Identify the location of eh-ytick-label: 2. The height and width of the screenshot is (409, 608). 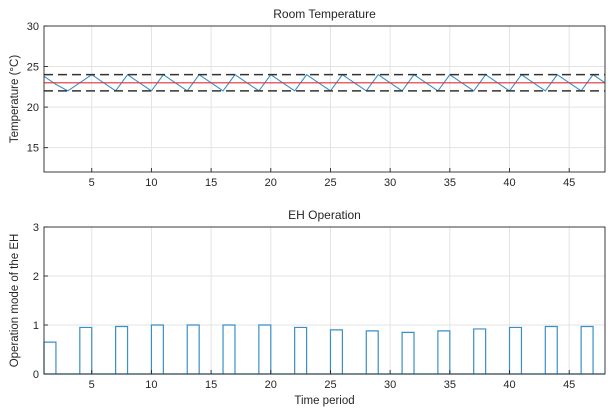
(36, 277).